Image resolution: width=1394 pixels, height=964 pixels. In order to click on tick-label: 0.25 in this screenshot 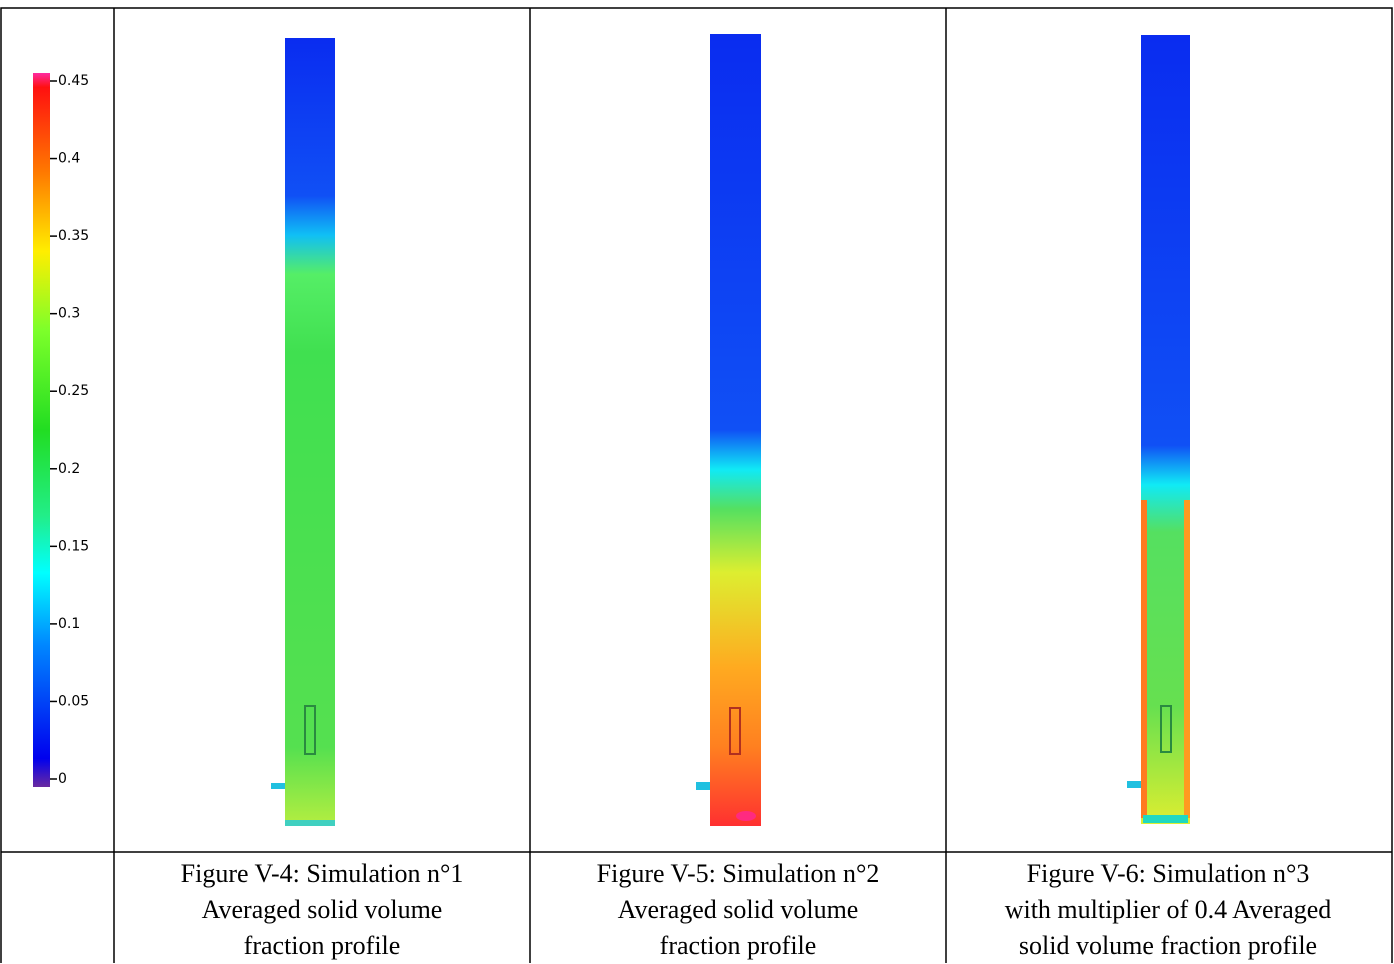, I will do `click(73, 391)`.